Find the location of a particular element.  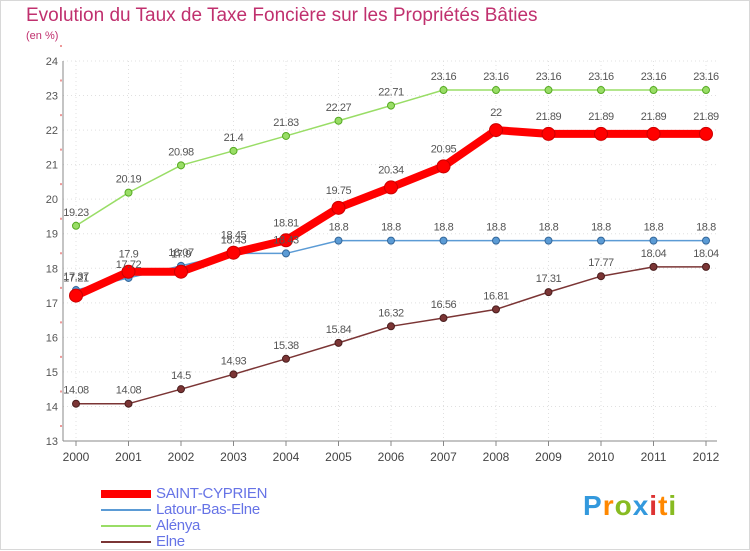

x-tick-label: 2001 is located at coordinates (128, 457).